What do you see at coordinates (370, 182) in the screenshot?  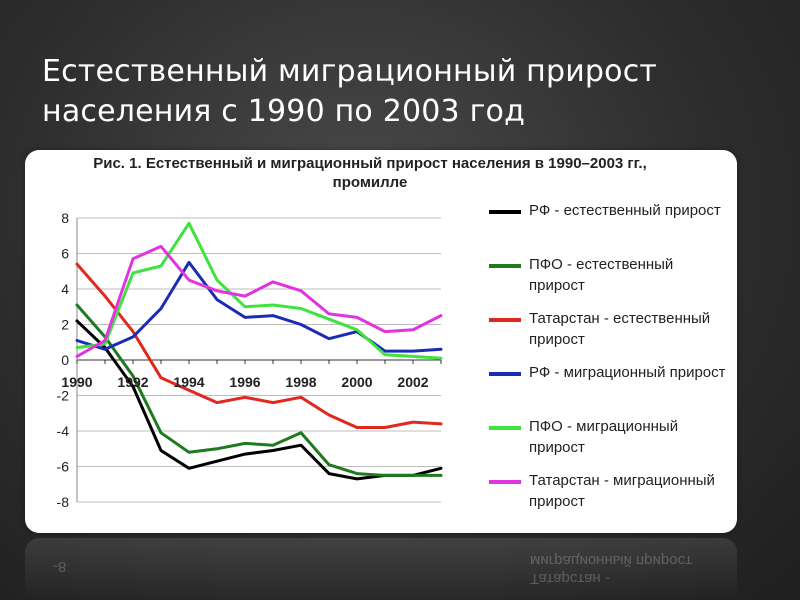 I see `chart-title-line-2: промилле` at bounding box center [370, 182].